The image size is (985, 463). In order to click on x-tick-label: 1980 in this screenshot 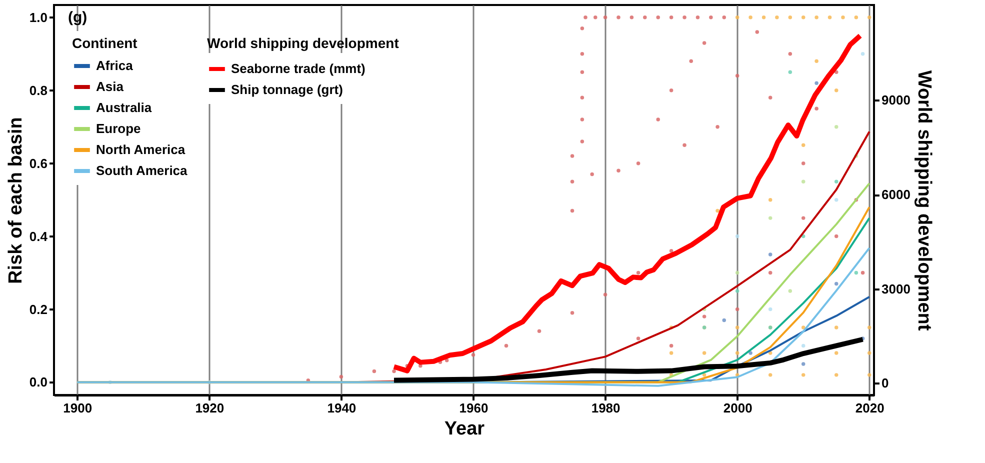, I will do `click(605, 408)`.